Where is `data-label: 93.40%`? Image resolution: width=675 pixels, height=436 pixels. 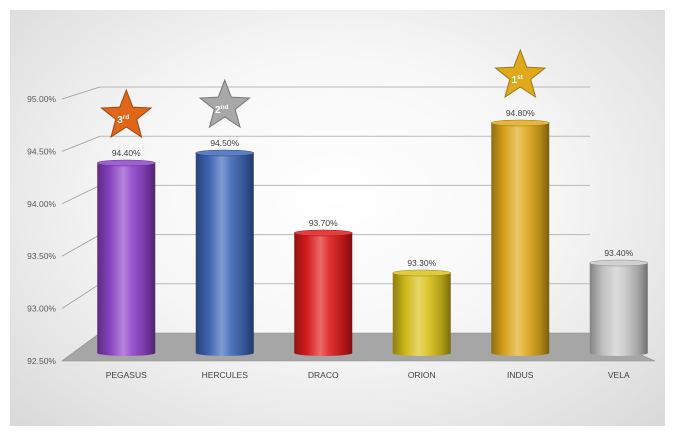
data-label: 93.40% is located at coordinates (618, 253).